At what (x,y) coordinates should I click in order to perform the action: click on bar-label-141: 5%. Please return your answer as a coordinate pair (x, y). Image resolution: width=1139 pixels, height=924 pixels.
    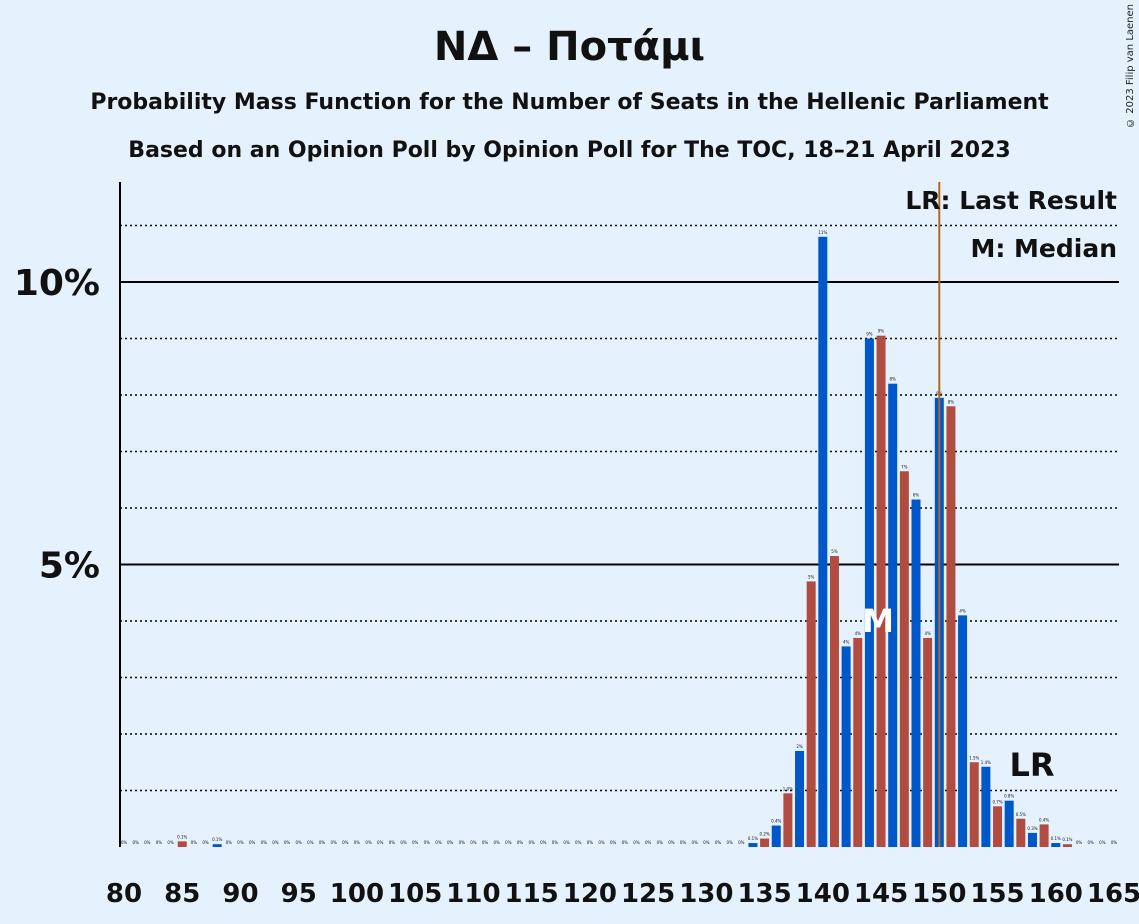
    Looking at the image, I should click on (834, 551).